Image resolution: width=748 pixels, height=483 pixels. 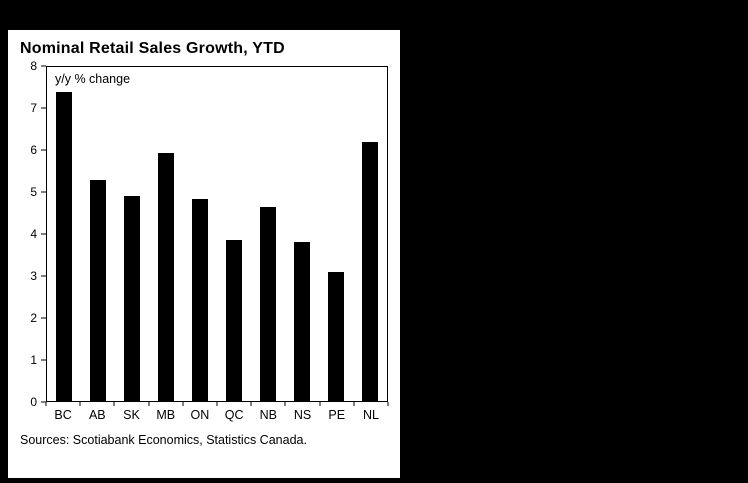 What do you see at coordinates (152, 48) in the screenshot?
I see `chart-title: Nominal Retail Sales Growth, YTD` at bounding box center [152, 48].